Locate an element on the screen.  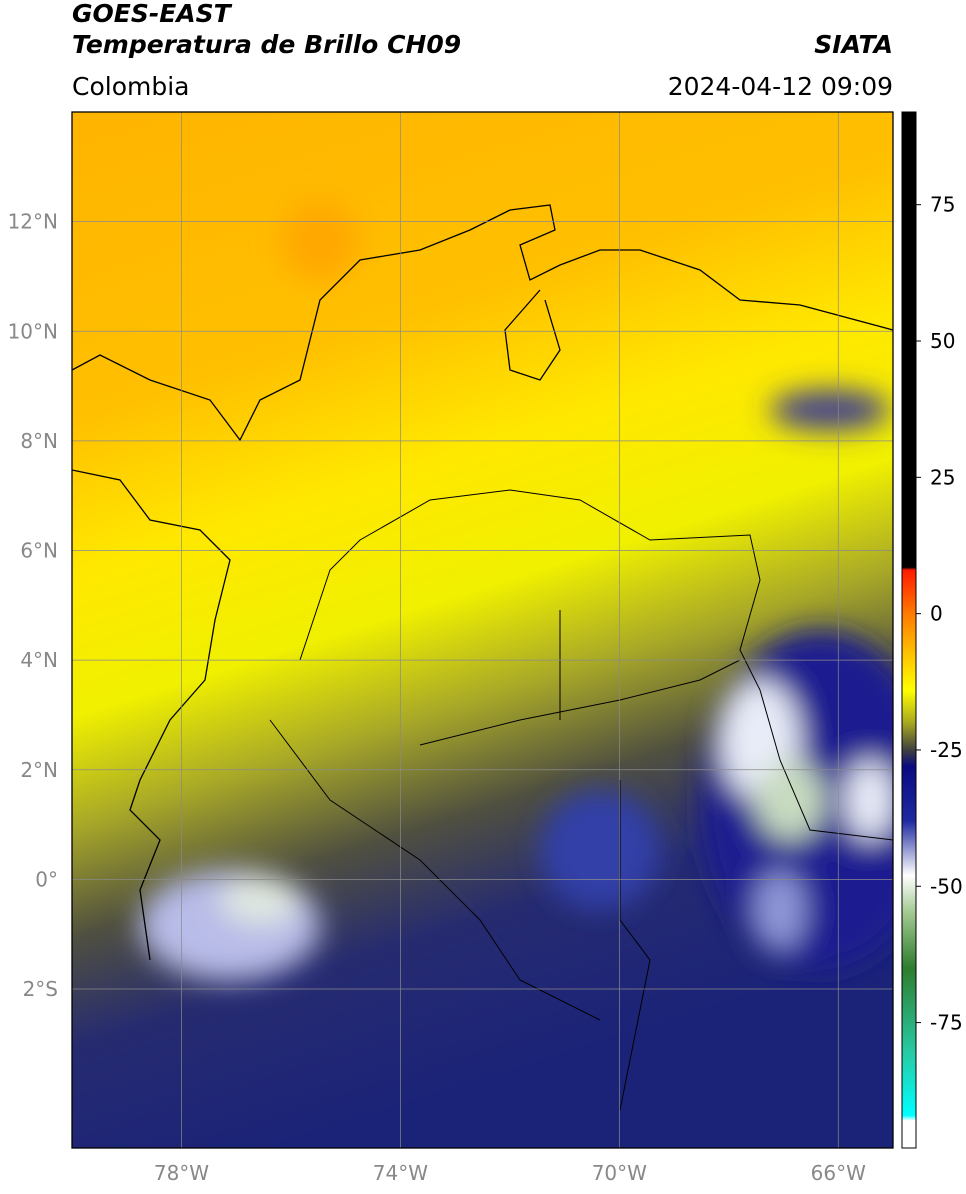
y-tick-label: 4°N is located at coordinates (39, 660).